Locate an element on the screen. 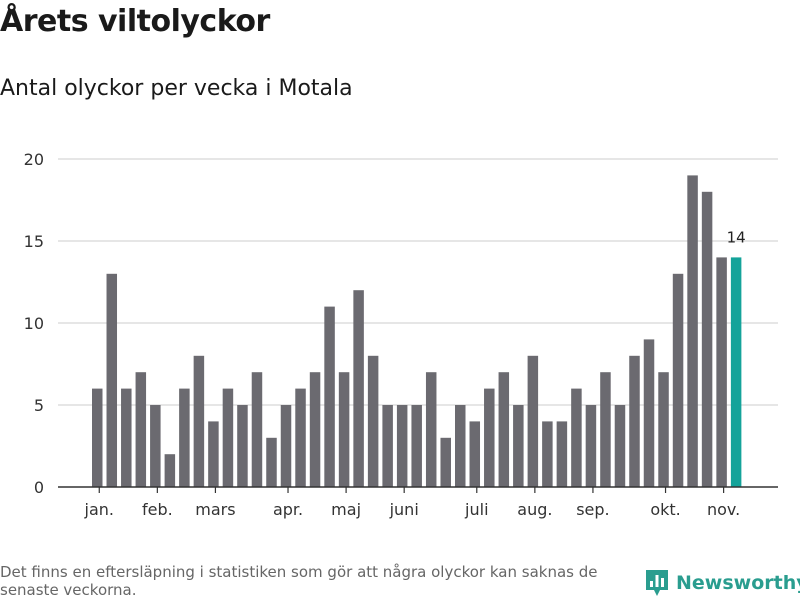 The height and width of the screenshot is (600, 800). x-tick-label: apr. is located at coordinates (288, 509).